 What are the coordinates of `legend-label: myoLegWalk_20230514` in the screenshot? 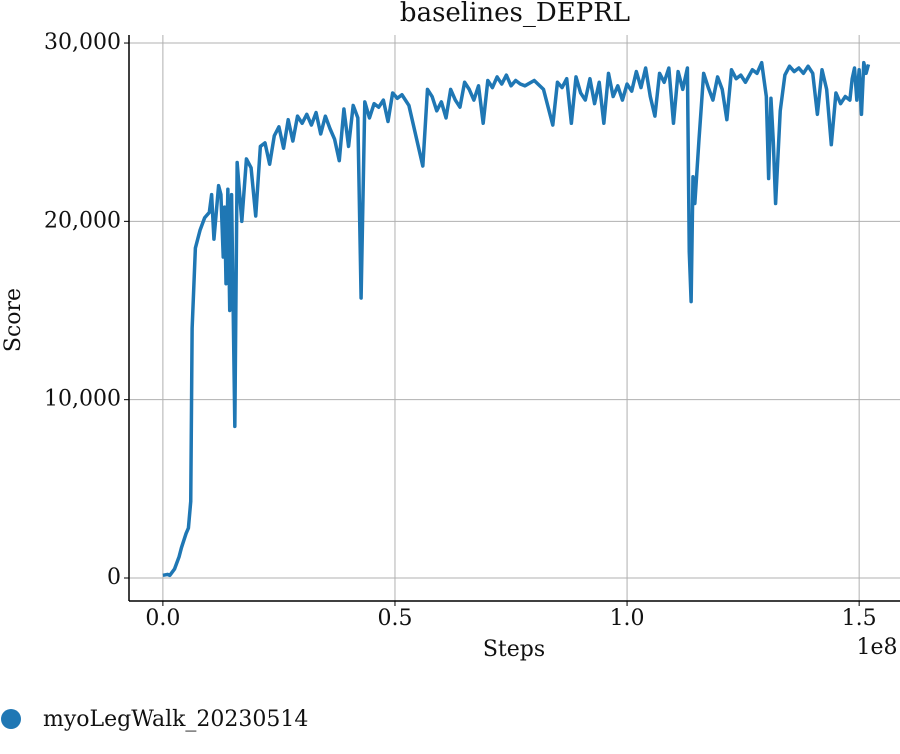 It's located at (175, 719).